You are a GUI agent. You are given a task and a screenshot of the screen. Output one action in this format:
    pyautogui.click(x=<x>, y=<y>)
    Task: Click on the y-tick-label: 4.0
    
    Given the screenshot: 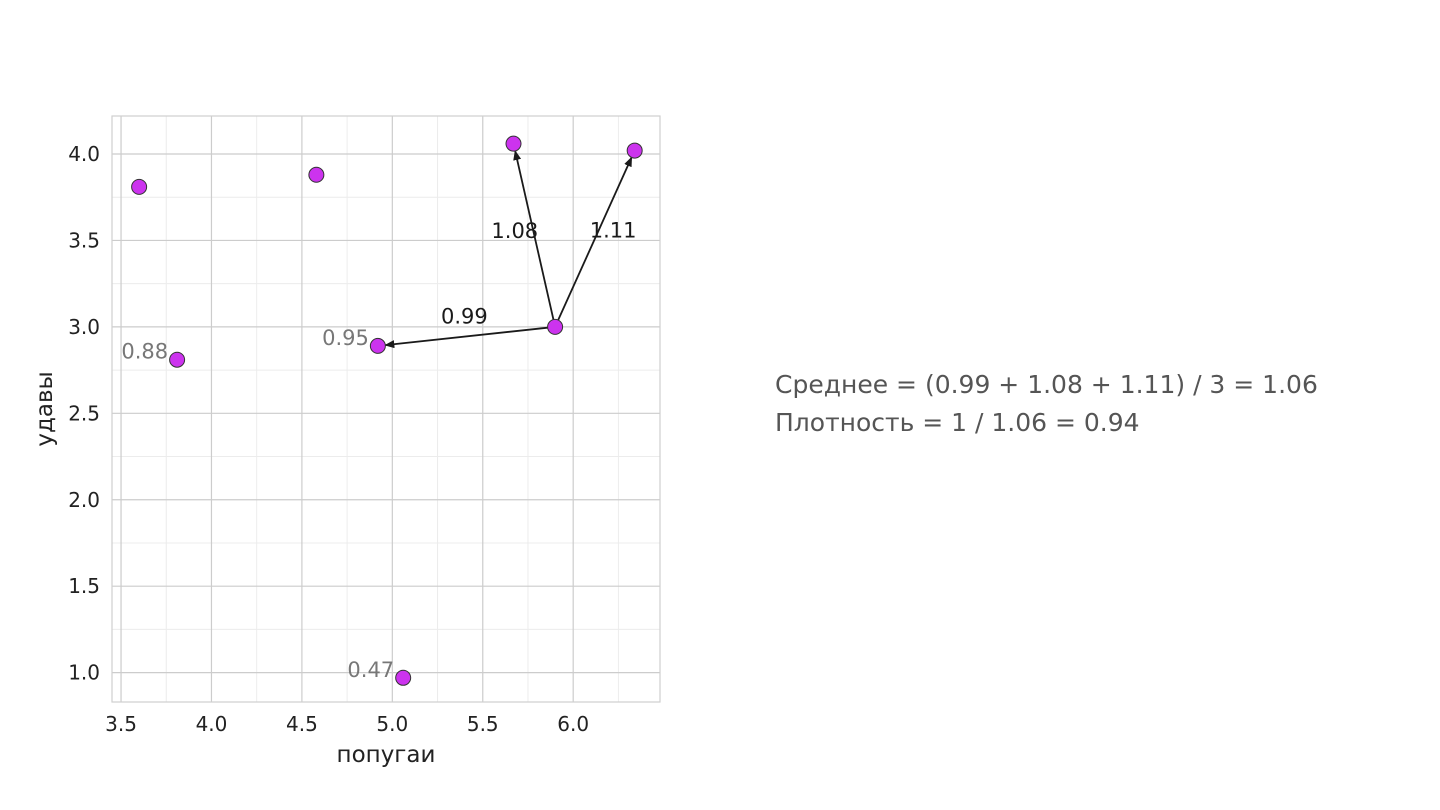 What is the action you would take?
    pyautogui.click(x=84, y=154)
    